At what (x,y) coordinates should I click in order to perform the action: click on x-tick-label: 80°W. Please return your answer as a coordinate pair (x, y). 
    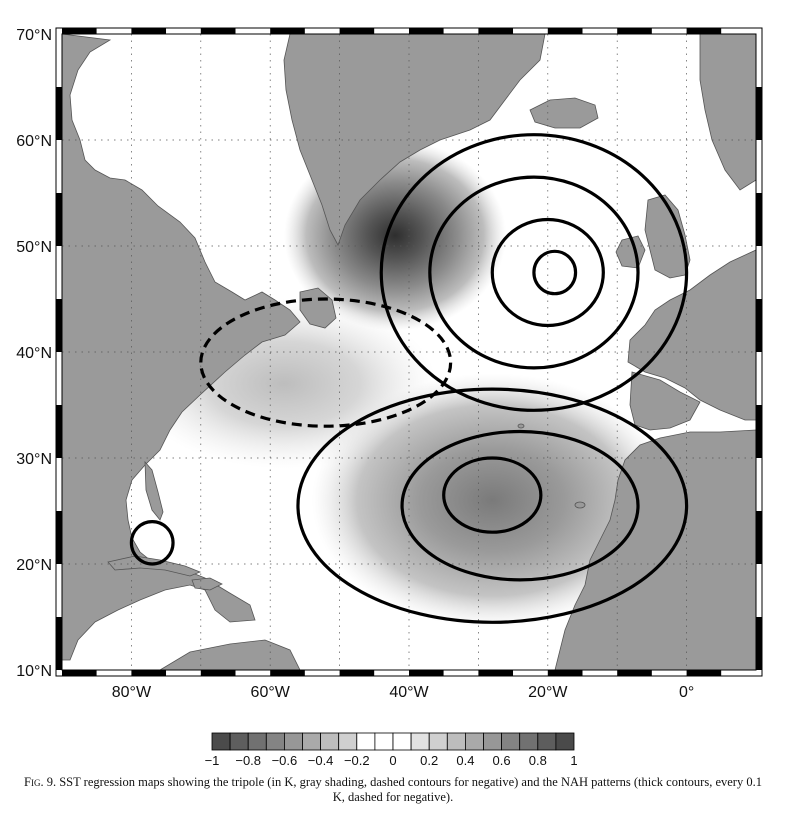
    Looking at the image, I should click on (132, 692).